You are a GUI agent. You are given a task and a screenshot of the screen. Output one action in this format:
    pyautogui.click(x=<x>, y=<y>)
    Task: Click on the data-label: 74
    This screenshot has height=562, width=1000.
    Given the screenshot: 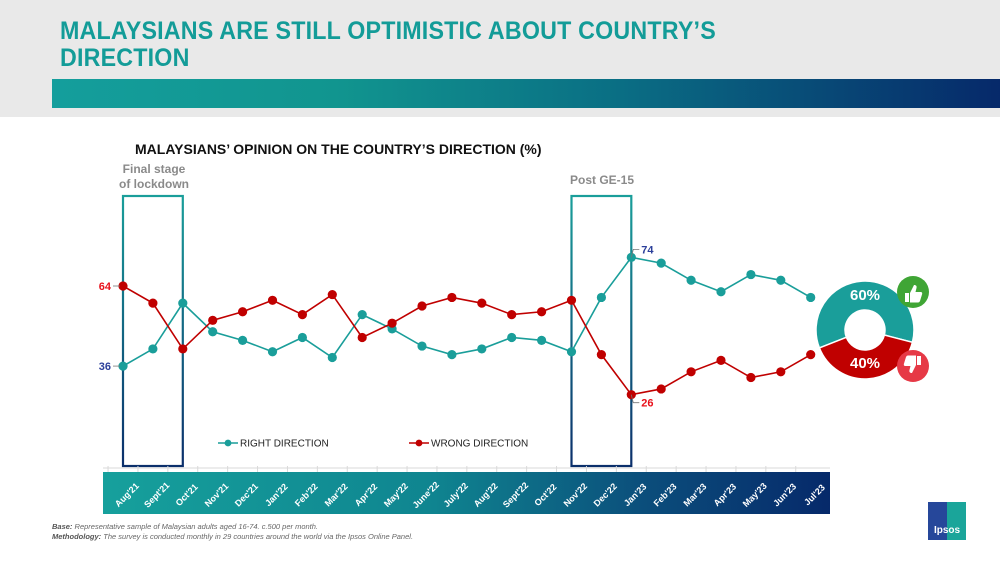 What is the action you would take?
    pyautogui.click(x=647, y=250)
    